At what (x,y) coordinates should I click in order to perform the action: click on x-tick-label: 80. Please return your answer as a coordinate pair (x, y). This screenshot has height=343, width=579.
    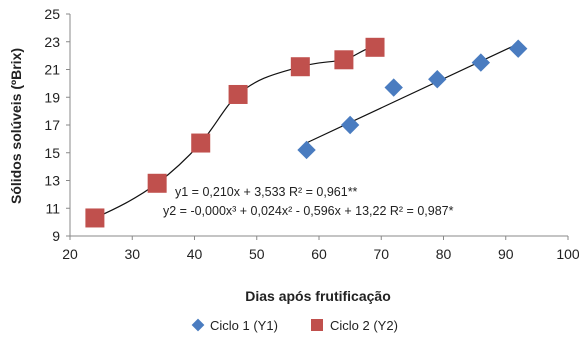
    Looking at the image, I should click on (444, 254).